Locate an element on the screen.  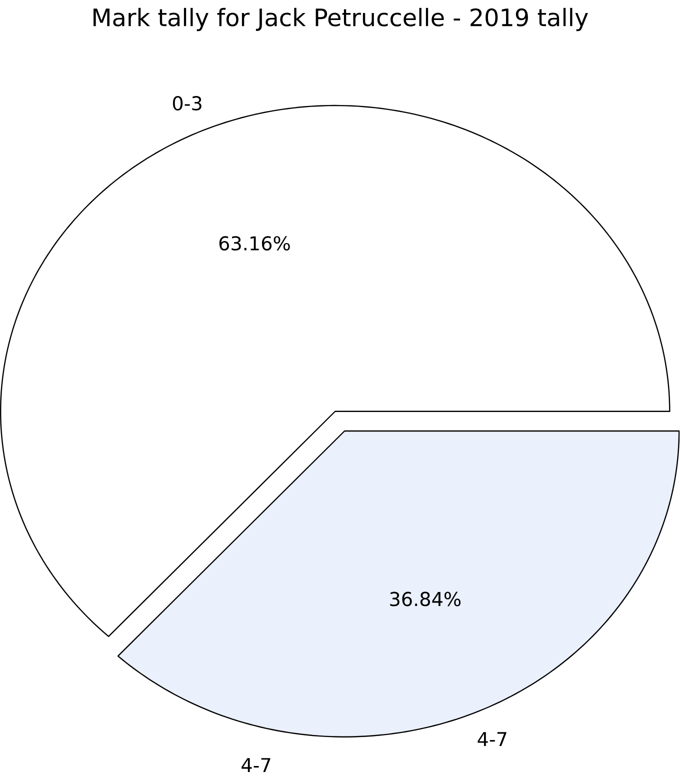
data-label: 36.84% is located at coordinates (425, 599).